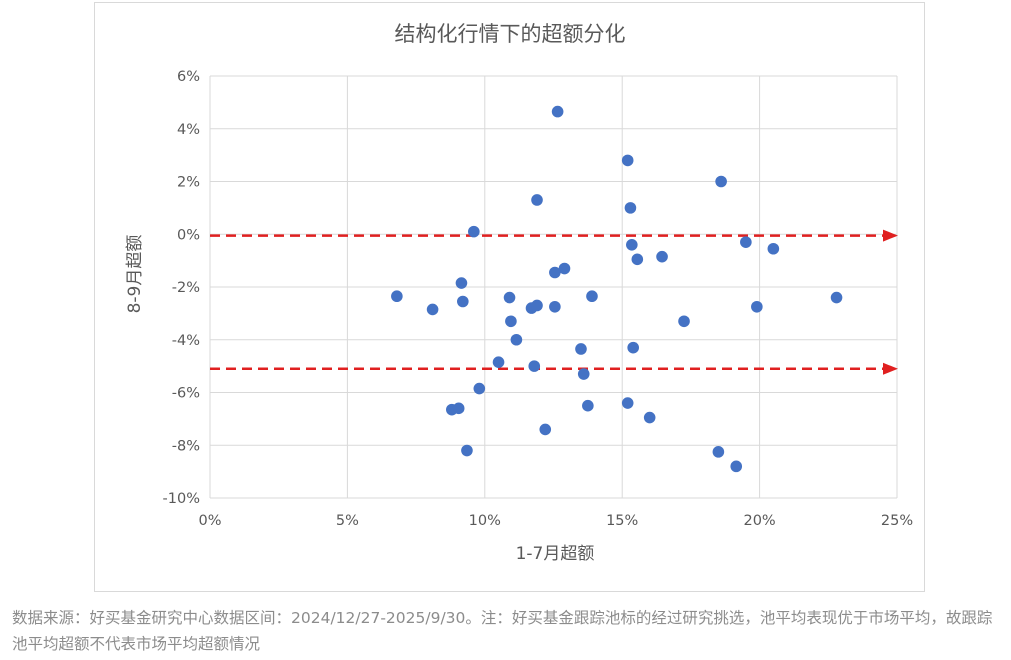 The height and width of the screenshot is (660, 1011). I want to click on y-axis-label: 8-9月超额, so click(135, 274).